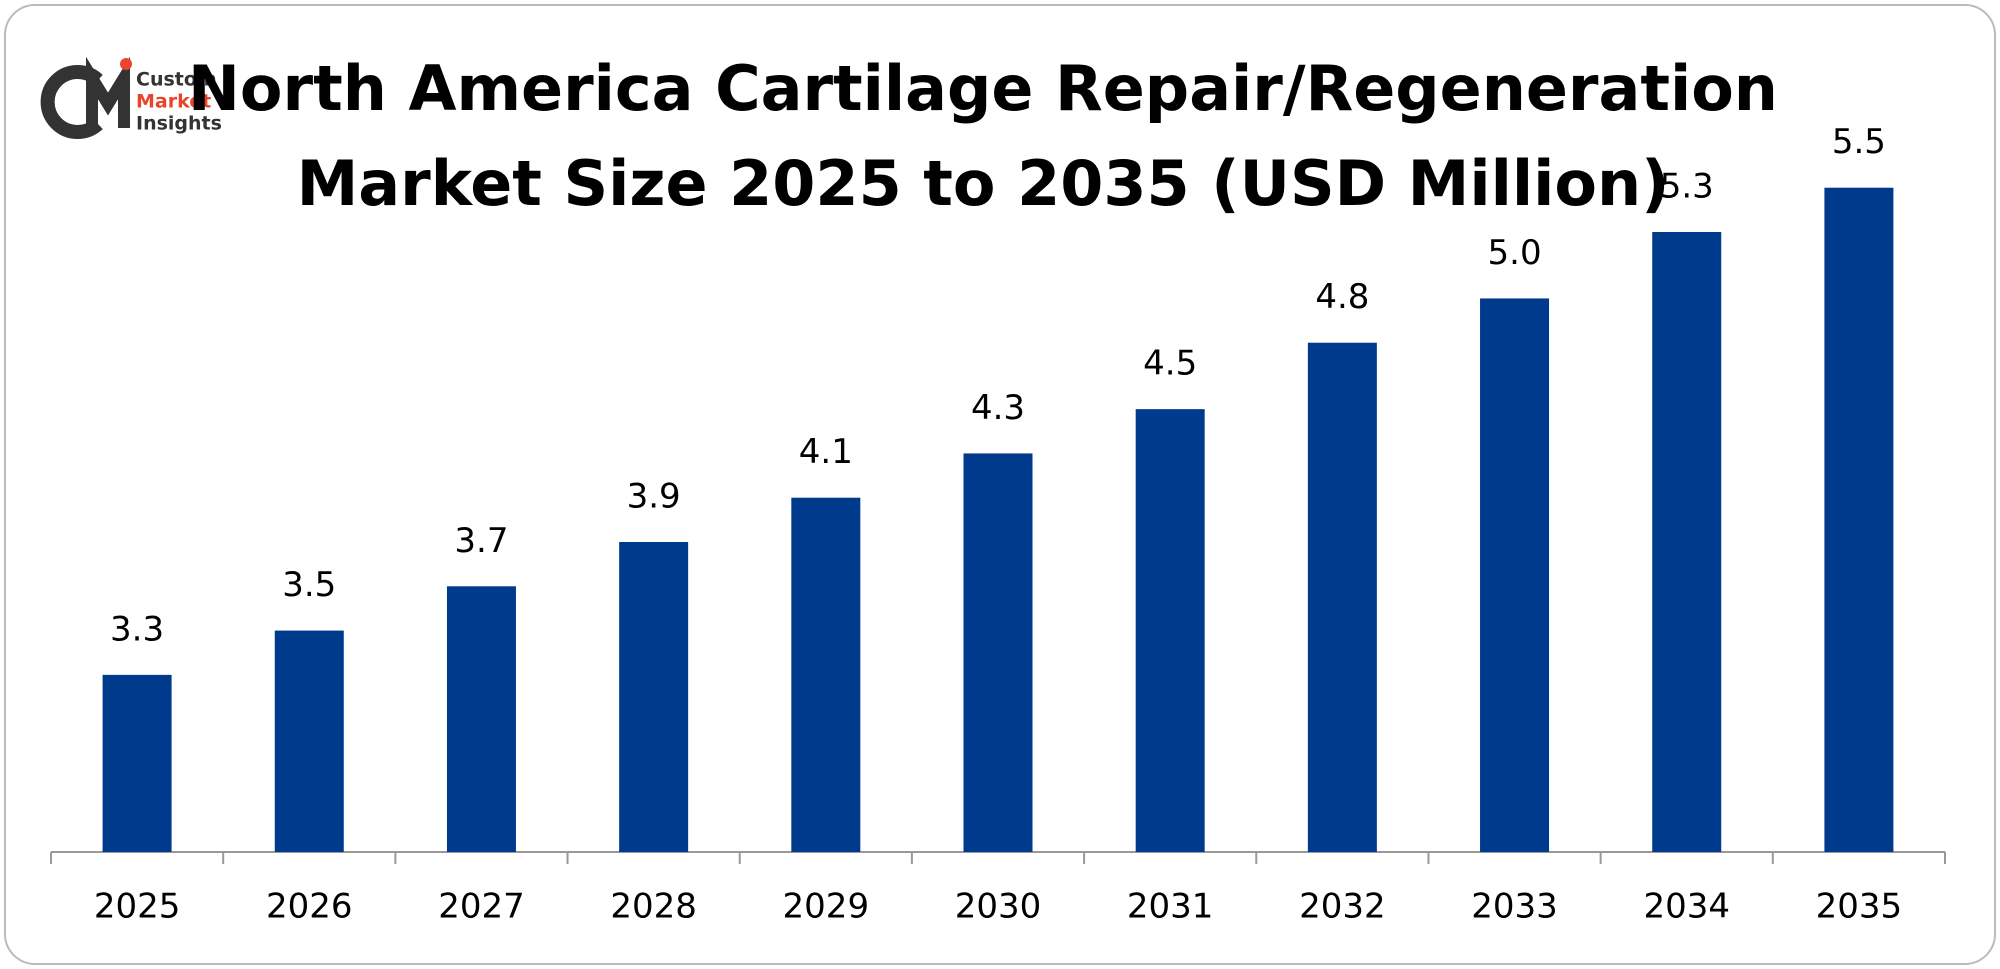 This screenshot has height=969, width=2000. Describe the element at coordinates (481, 541) in the screenshot. I see `value-label: 3.7` at that location.